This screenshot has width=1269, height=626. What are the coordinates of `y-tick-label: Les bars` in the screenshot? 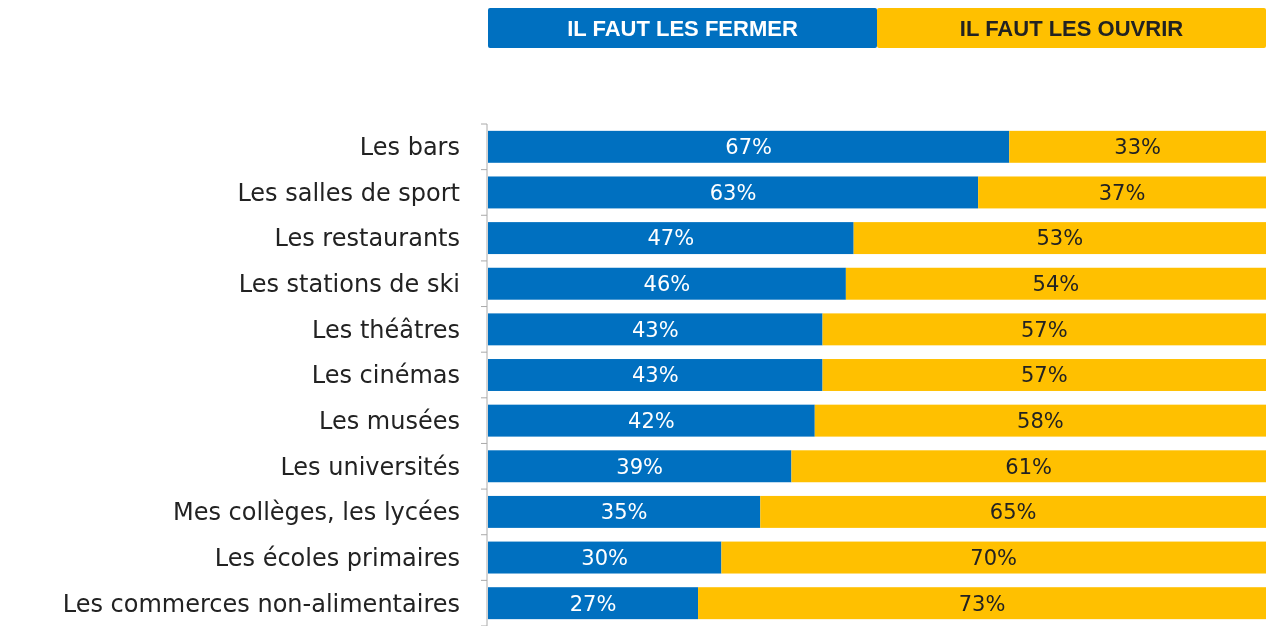 It's located at (409, 147).